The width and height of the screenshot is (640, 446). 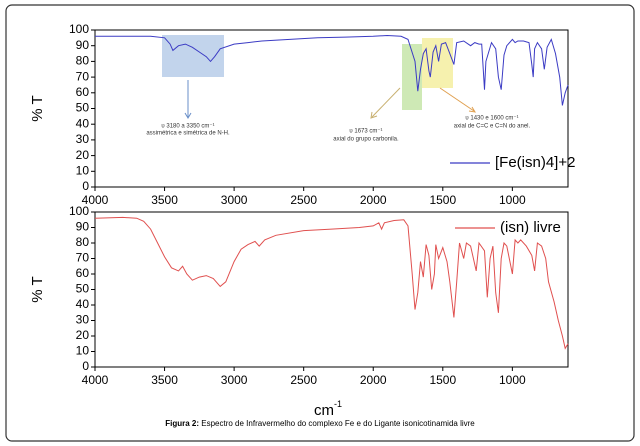 I want to click on highlight-nh, so click(x=193, y=56).